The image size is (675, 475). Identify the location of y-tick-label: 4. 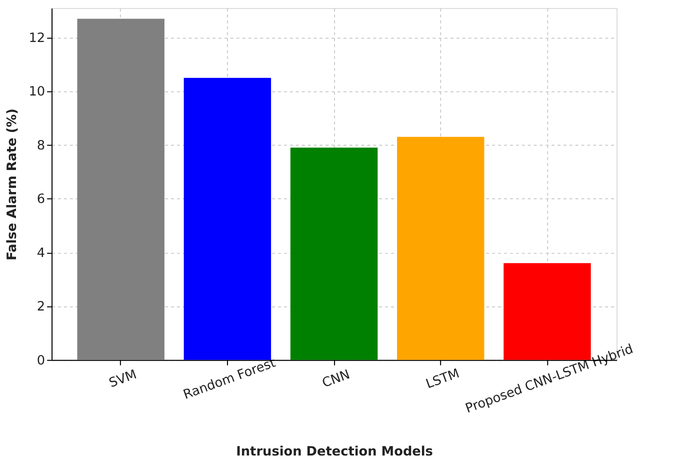
(41, 253).